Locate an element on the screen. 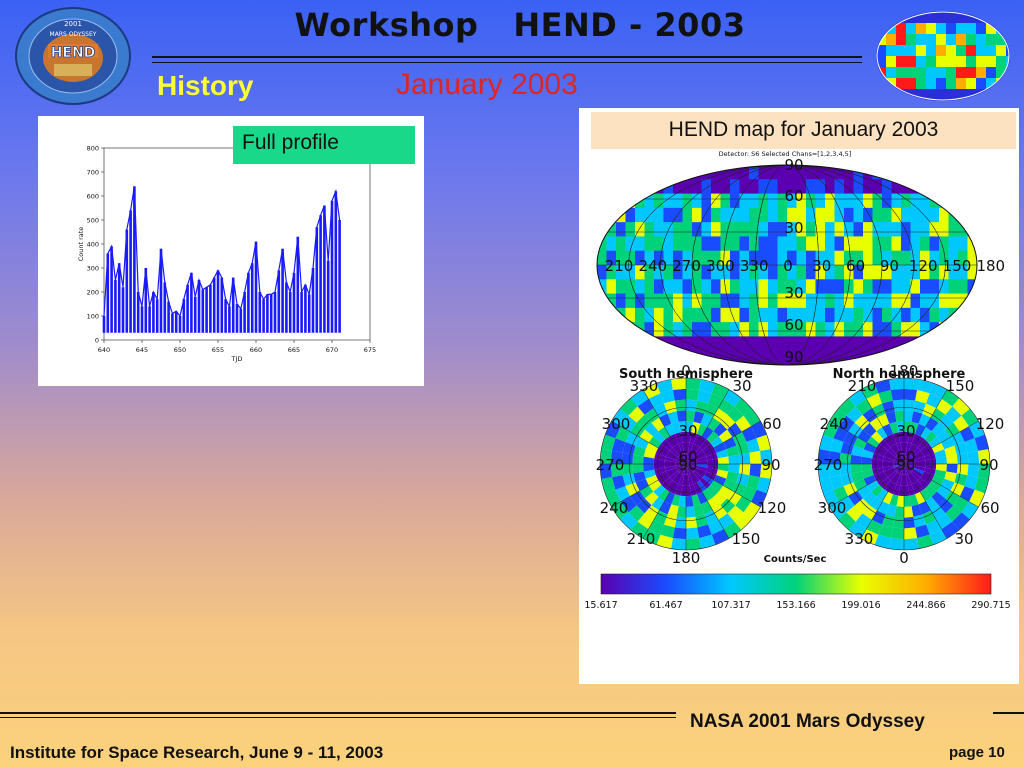 This screenshot has height=768, width=1024. page-title: Workshop HEND - 2003 is located at coordinates (520, 25).